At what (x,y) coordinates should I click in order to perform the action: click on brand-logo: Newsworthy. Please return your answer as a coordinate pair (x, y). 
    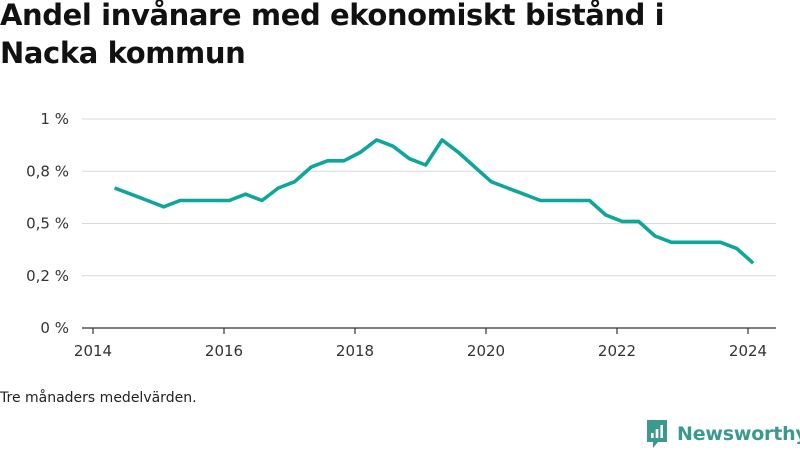
    Looking at the image, I should click on (722, 434).